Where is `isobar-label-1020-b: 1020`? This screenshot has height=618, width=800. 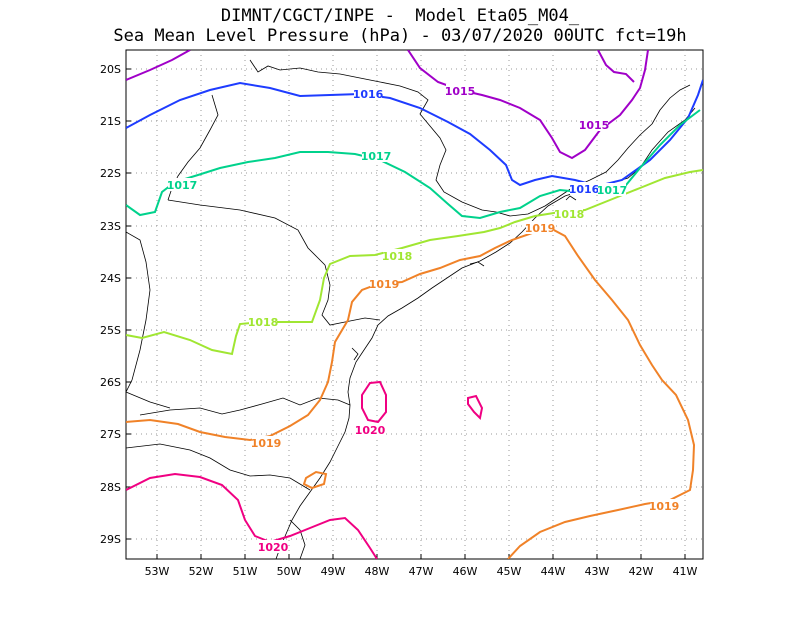
isobar-label-1020-b: 1020 is located at coordinates (273, 547).